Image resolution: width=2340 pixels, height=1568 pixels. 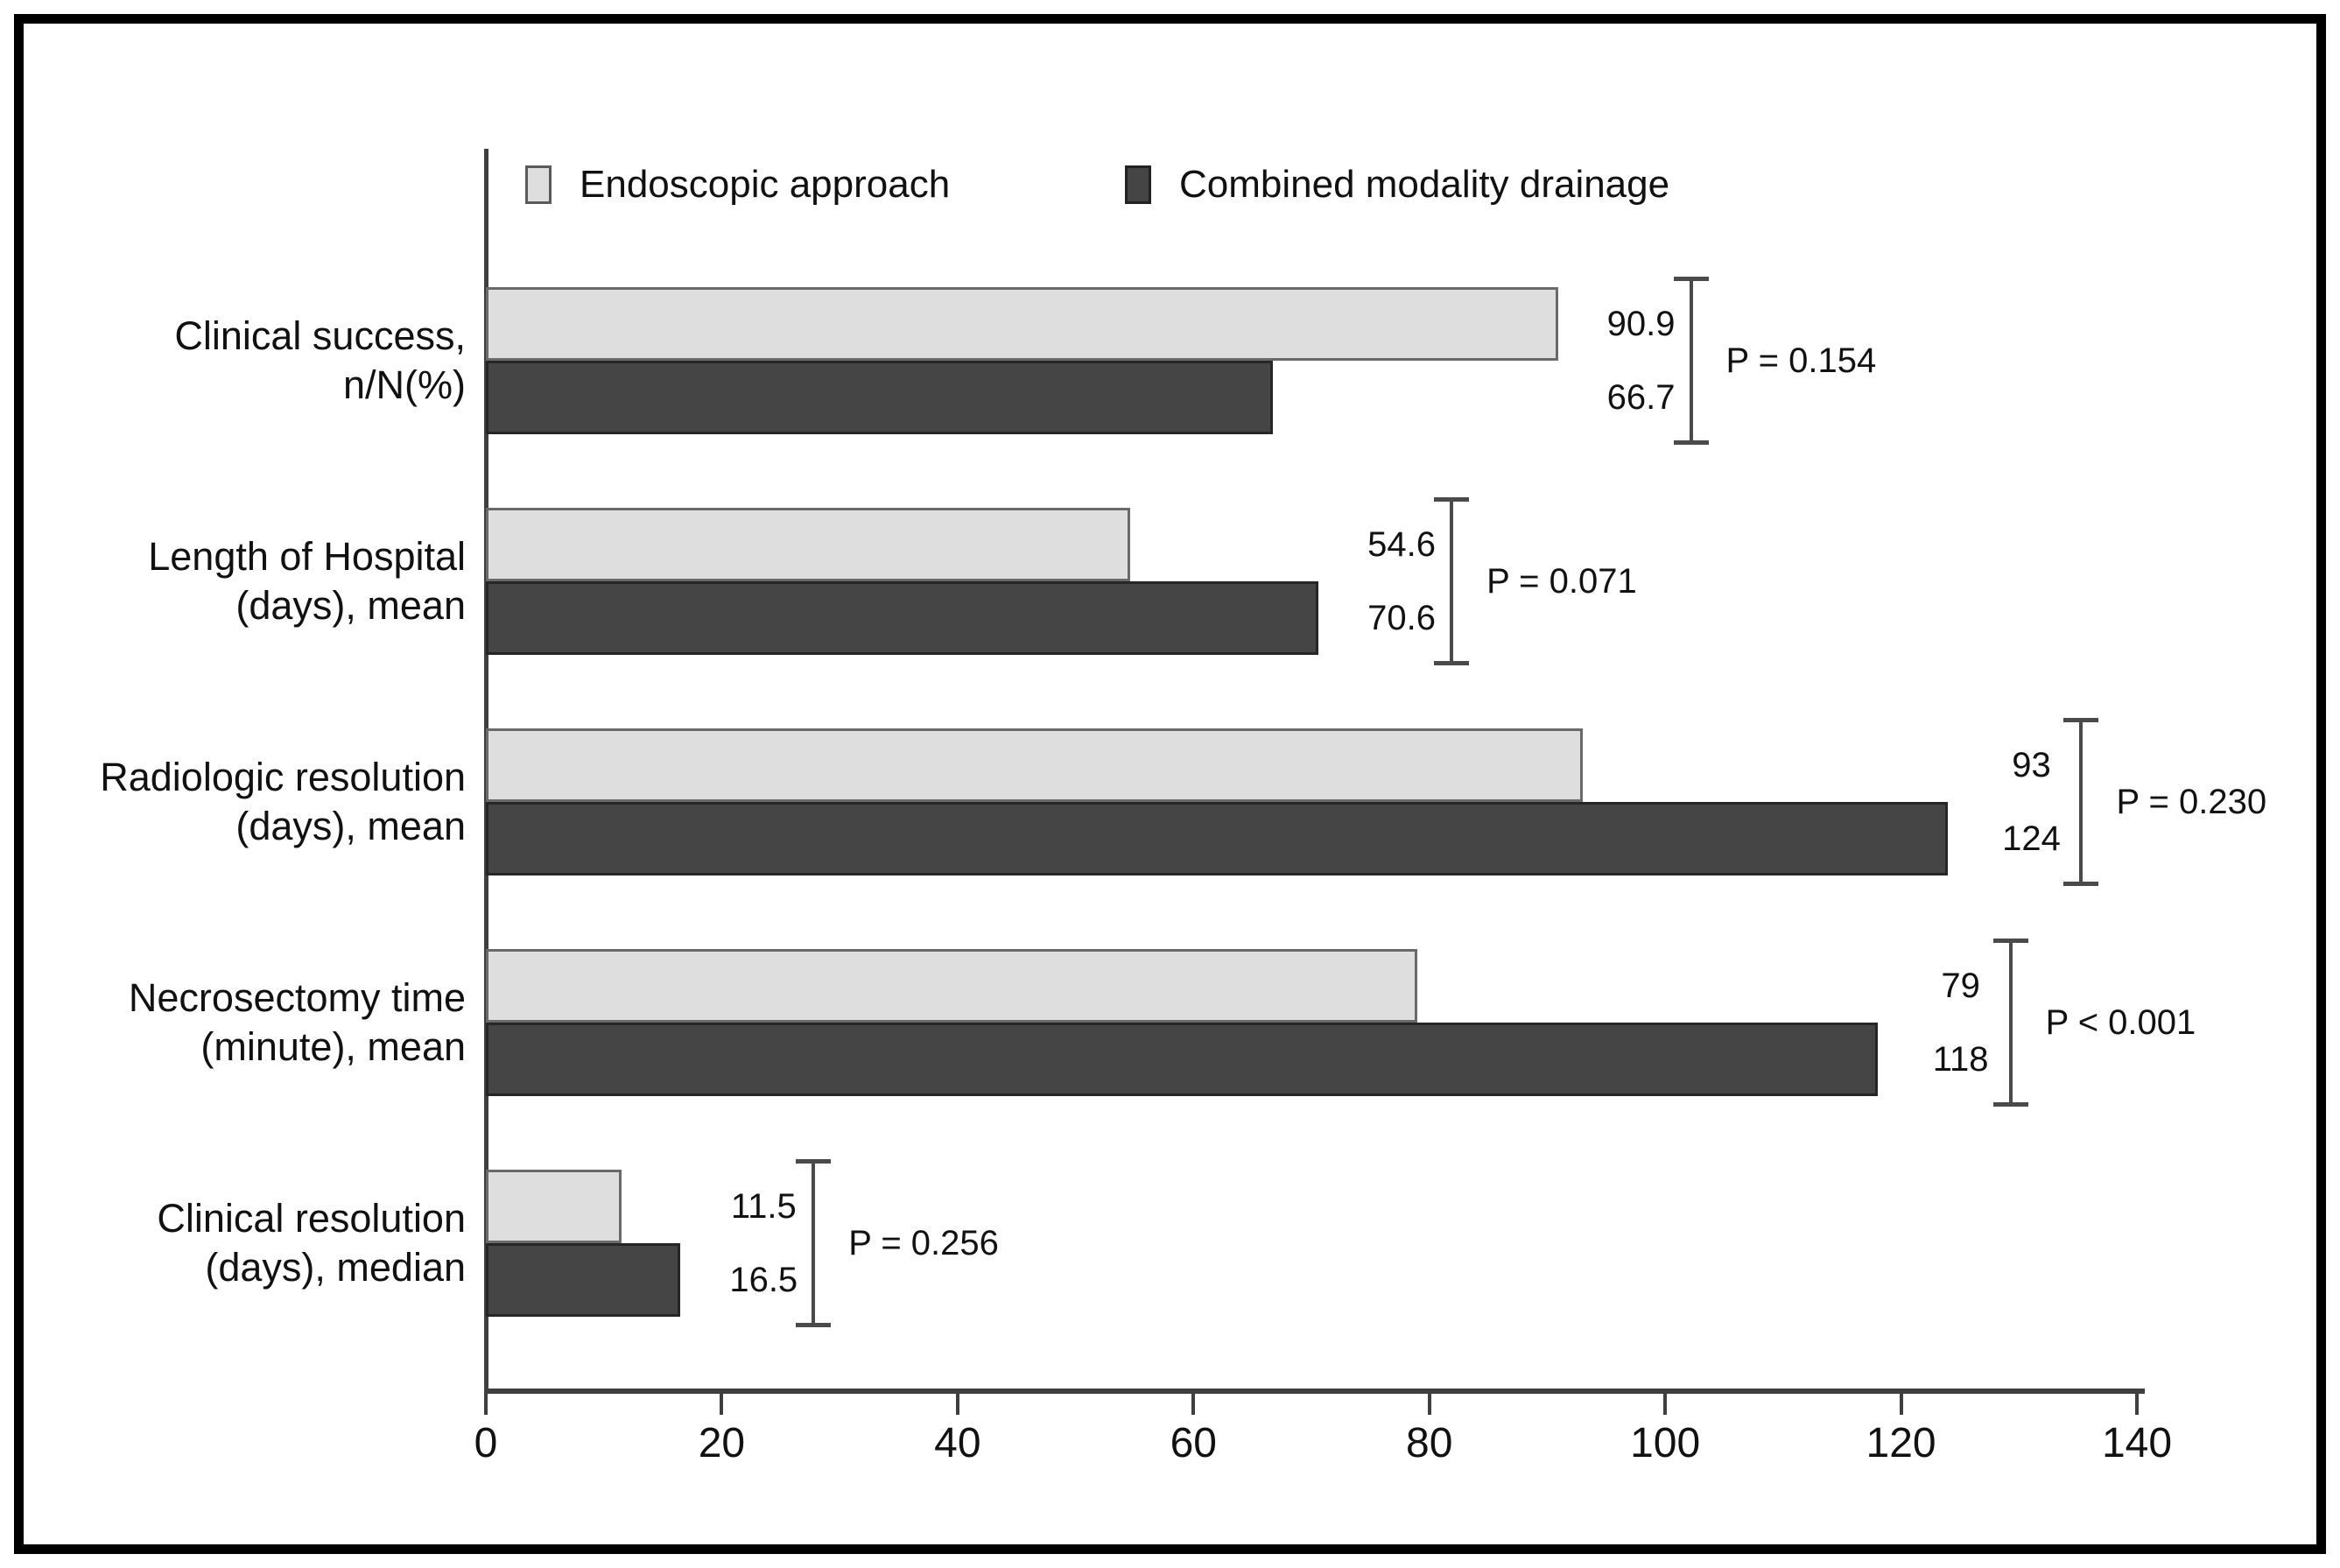 I want to click on category-label: Length of Hospital (days), mean, so click(x=307, y=581).